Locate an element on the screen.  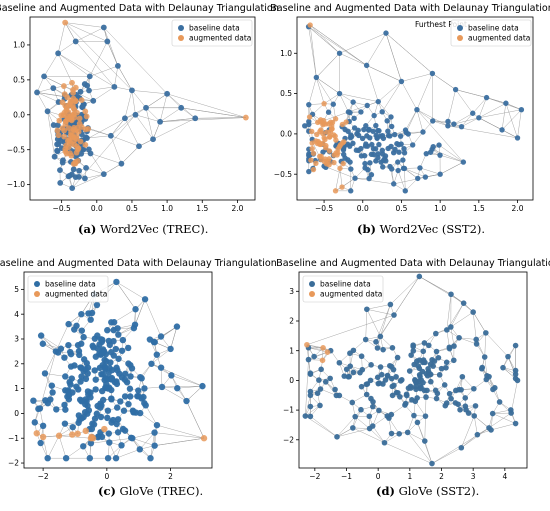
y-tick-label: 0.0 is located at coordinates (19, 114).